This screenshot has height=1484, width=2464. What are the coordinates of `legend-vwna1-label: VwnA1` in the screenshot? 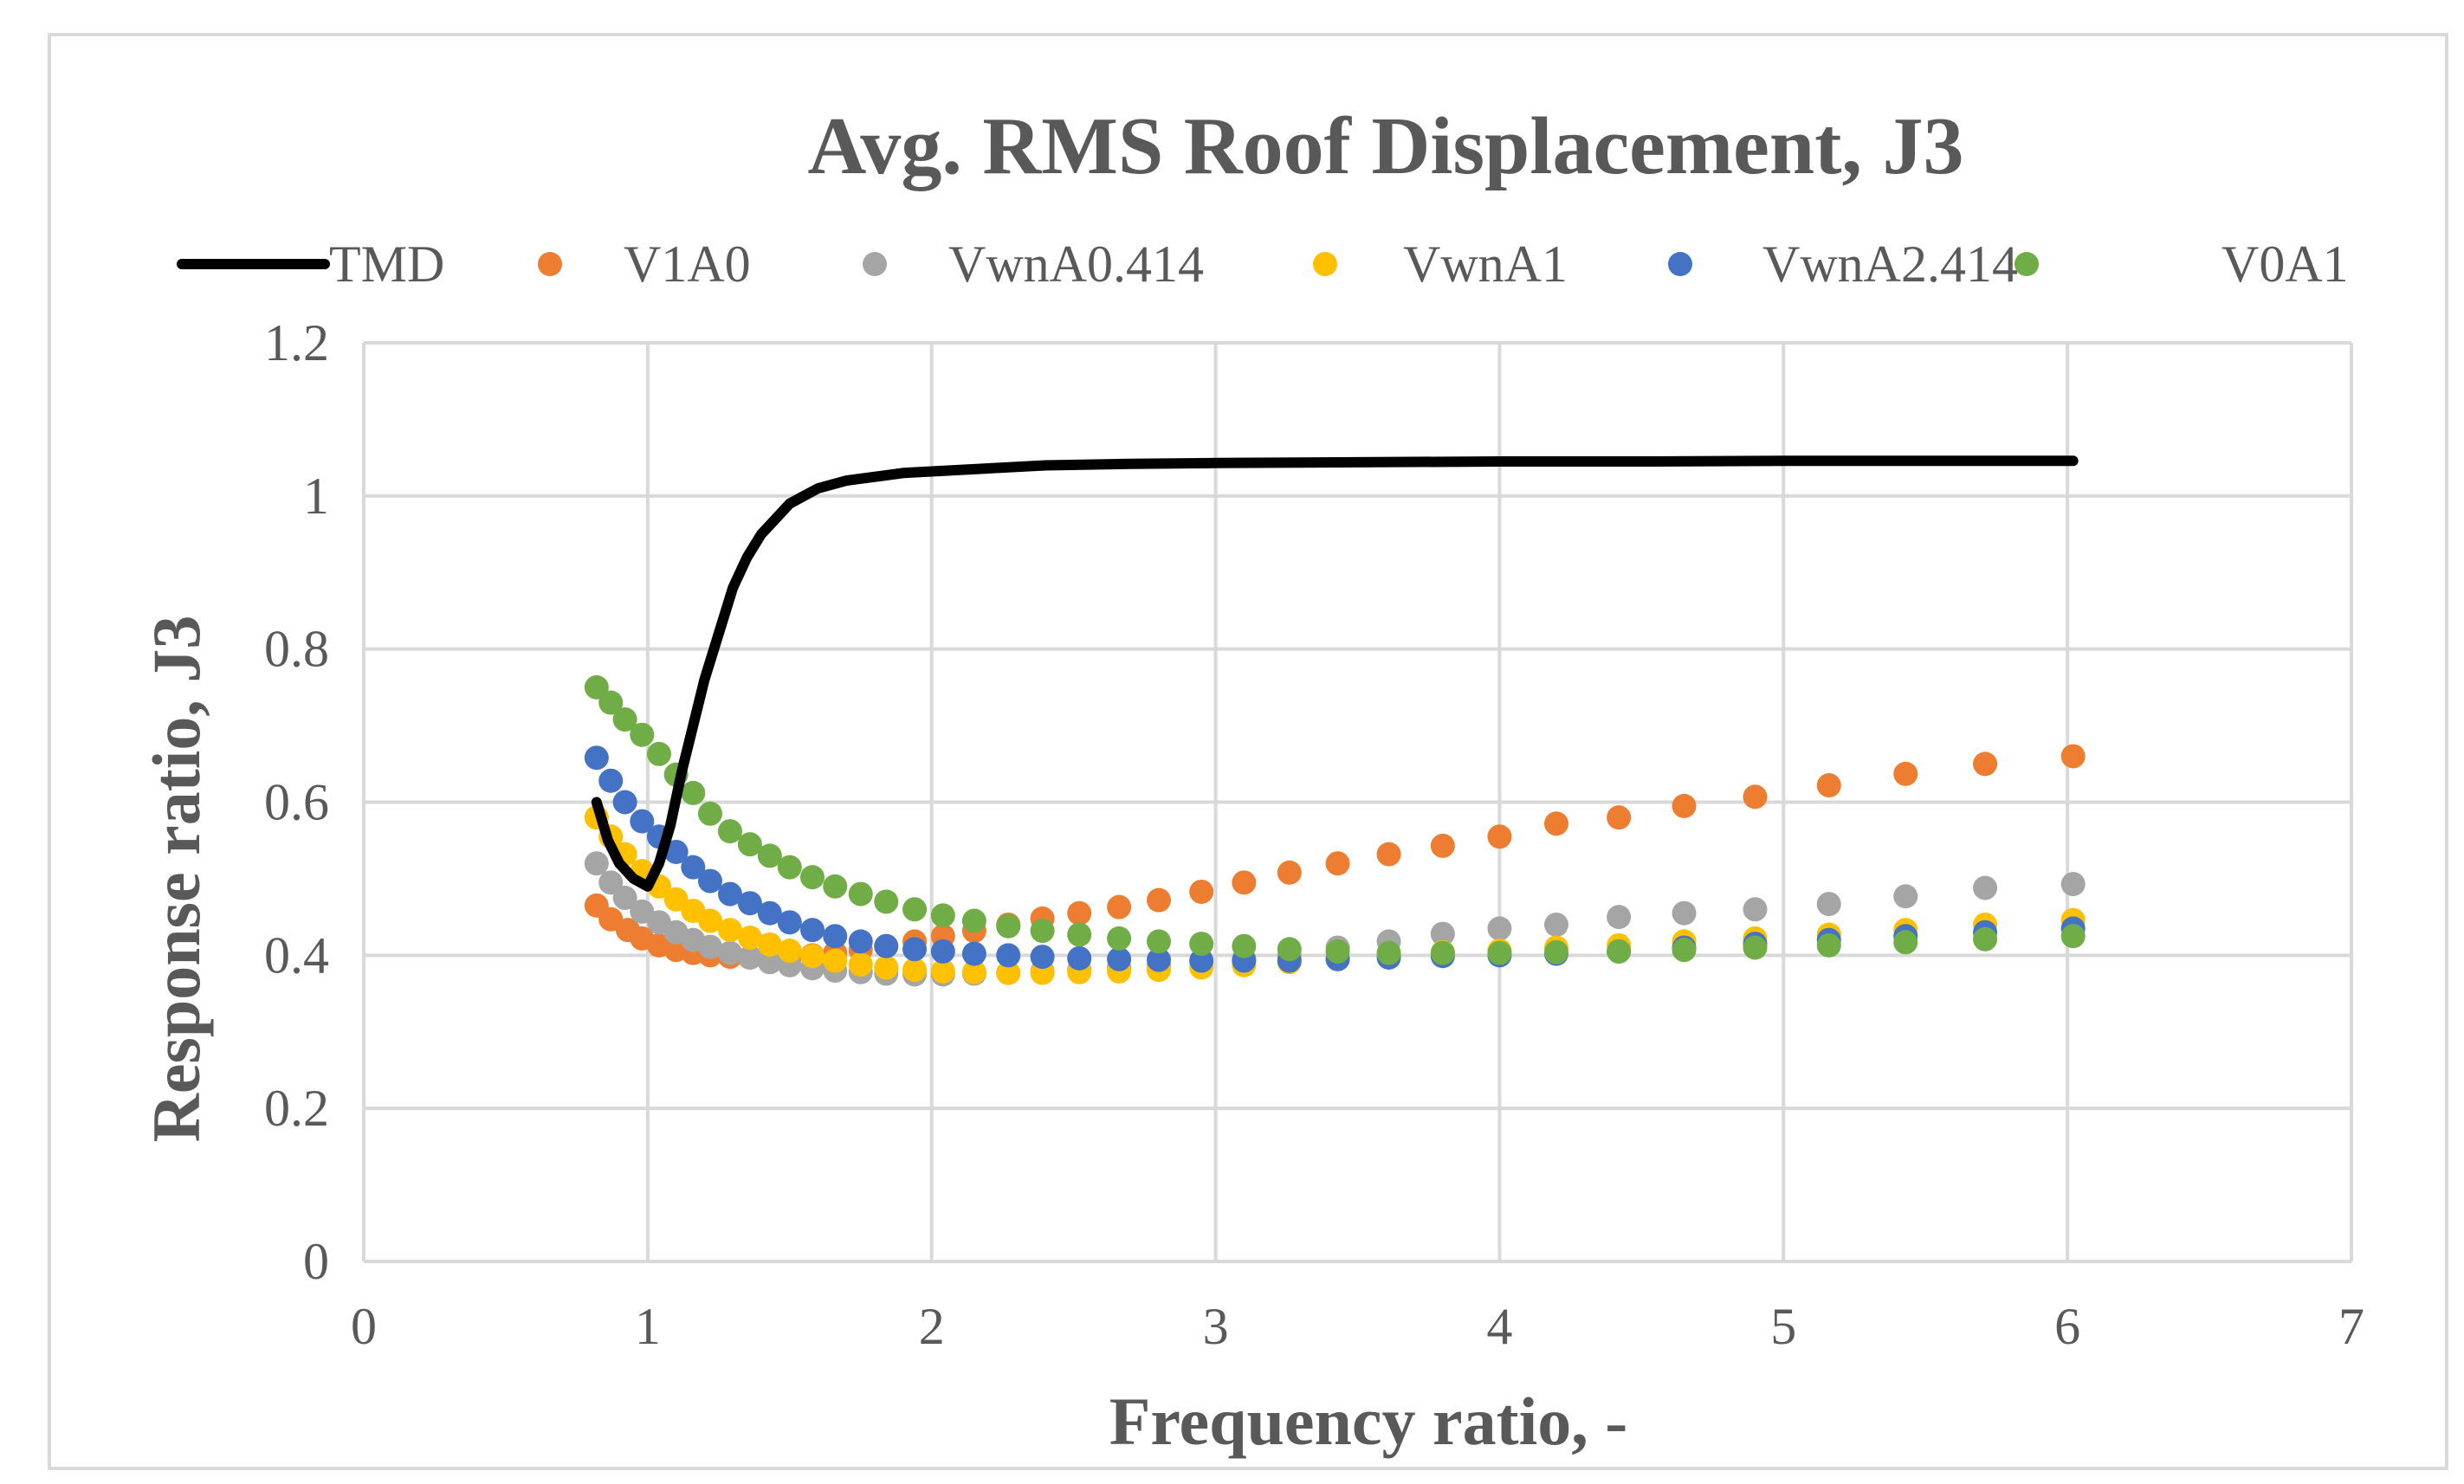 It's located at (1485, 264).